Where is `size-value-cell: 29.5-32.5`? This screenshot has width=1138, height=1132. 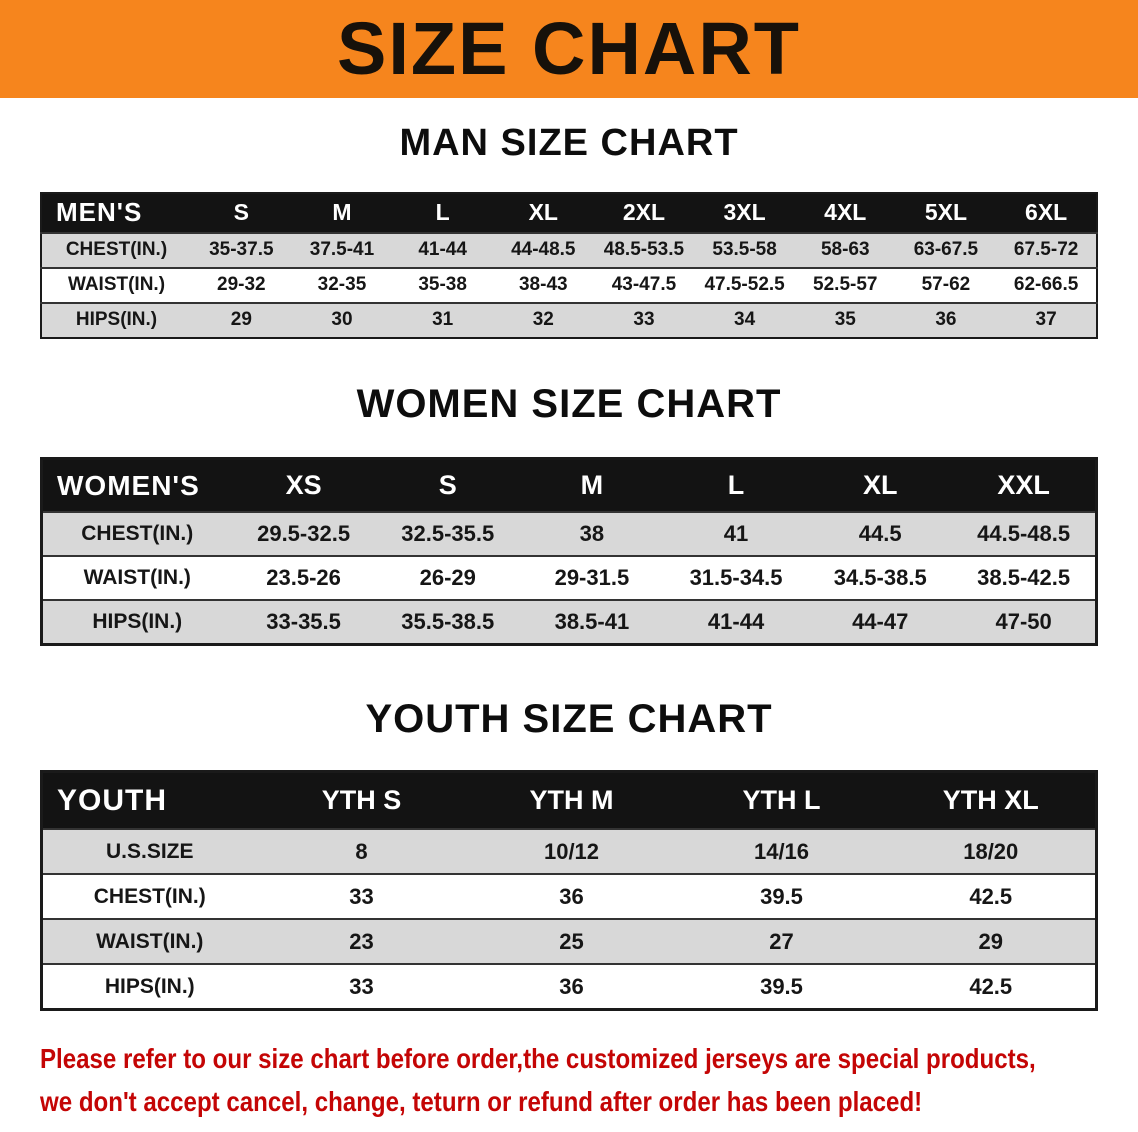 size-value-cell: 29.5-32.5 is located at coordinates (304, 534).